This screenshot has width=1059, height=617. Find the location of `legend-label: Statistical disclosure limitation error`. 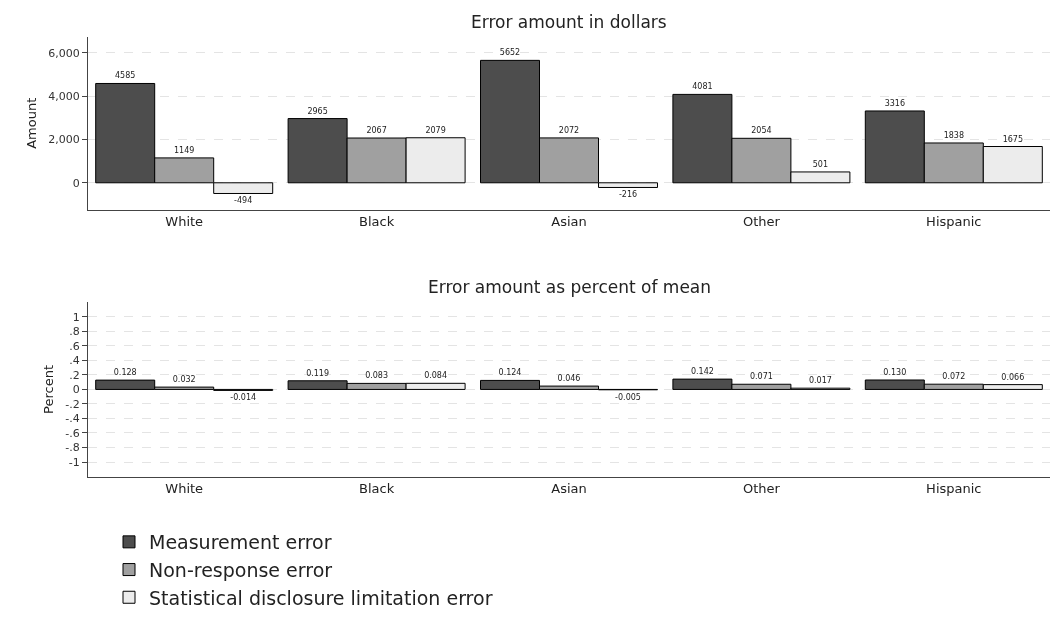

legend-label: Statistical disclosure limitation error is located at coordinates (321, 597).